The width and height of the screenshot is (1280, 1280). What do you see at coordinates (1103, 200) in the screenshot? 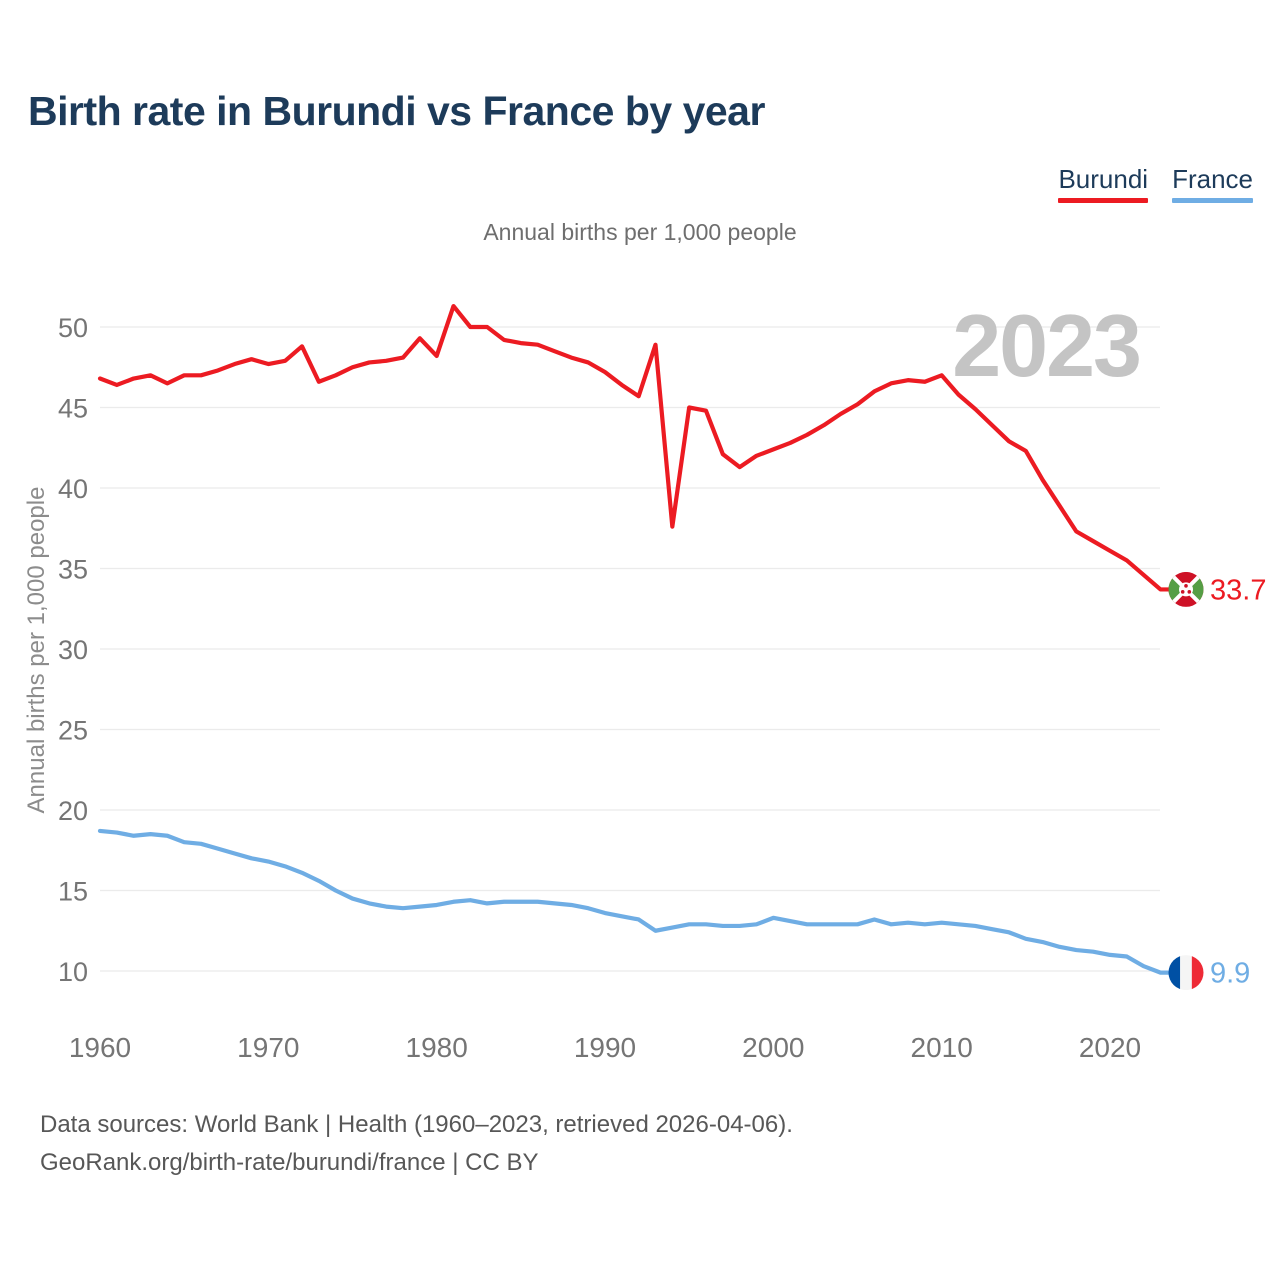
I see `legend-color-bar-burundi` at bounding box center [1103, 200].